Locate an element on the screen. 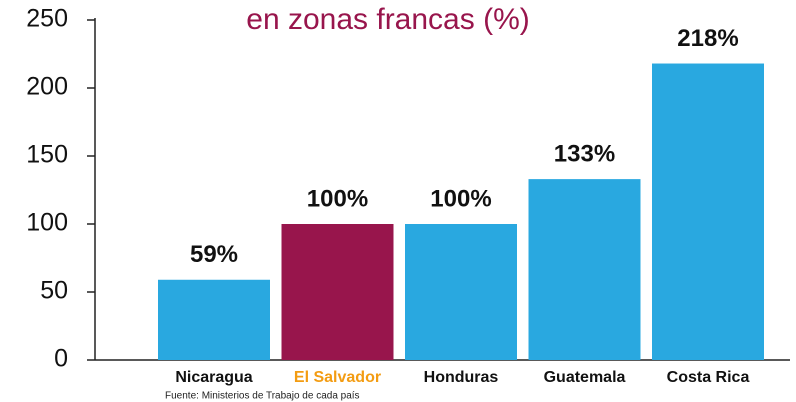 The height and width of the screenshot is (402, 796). x-tick-label: El Salvador is located at coordinates (337, 377).